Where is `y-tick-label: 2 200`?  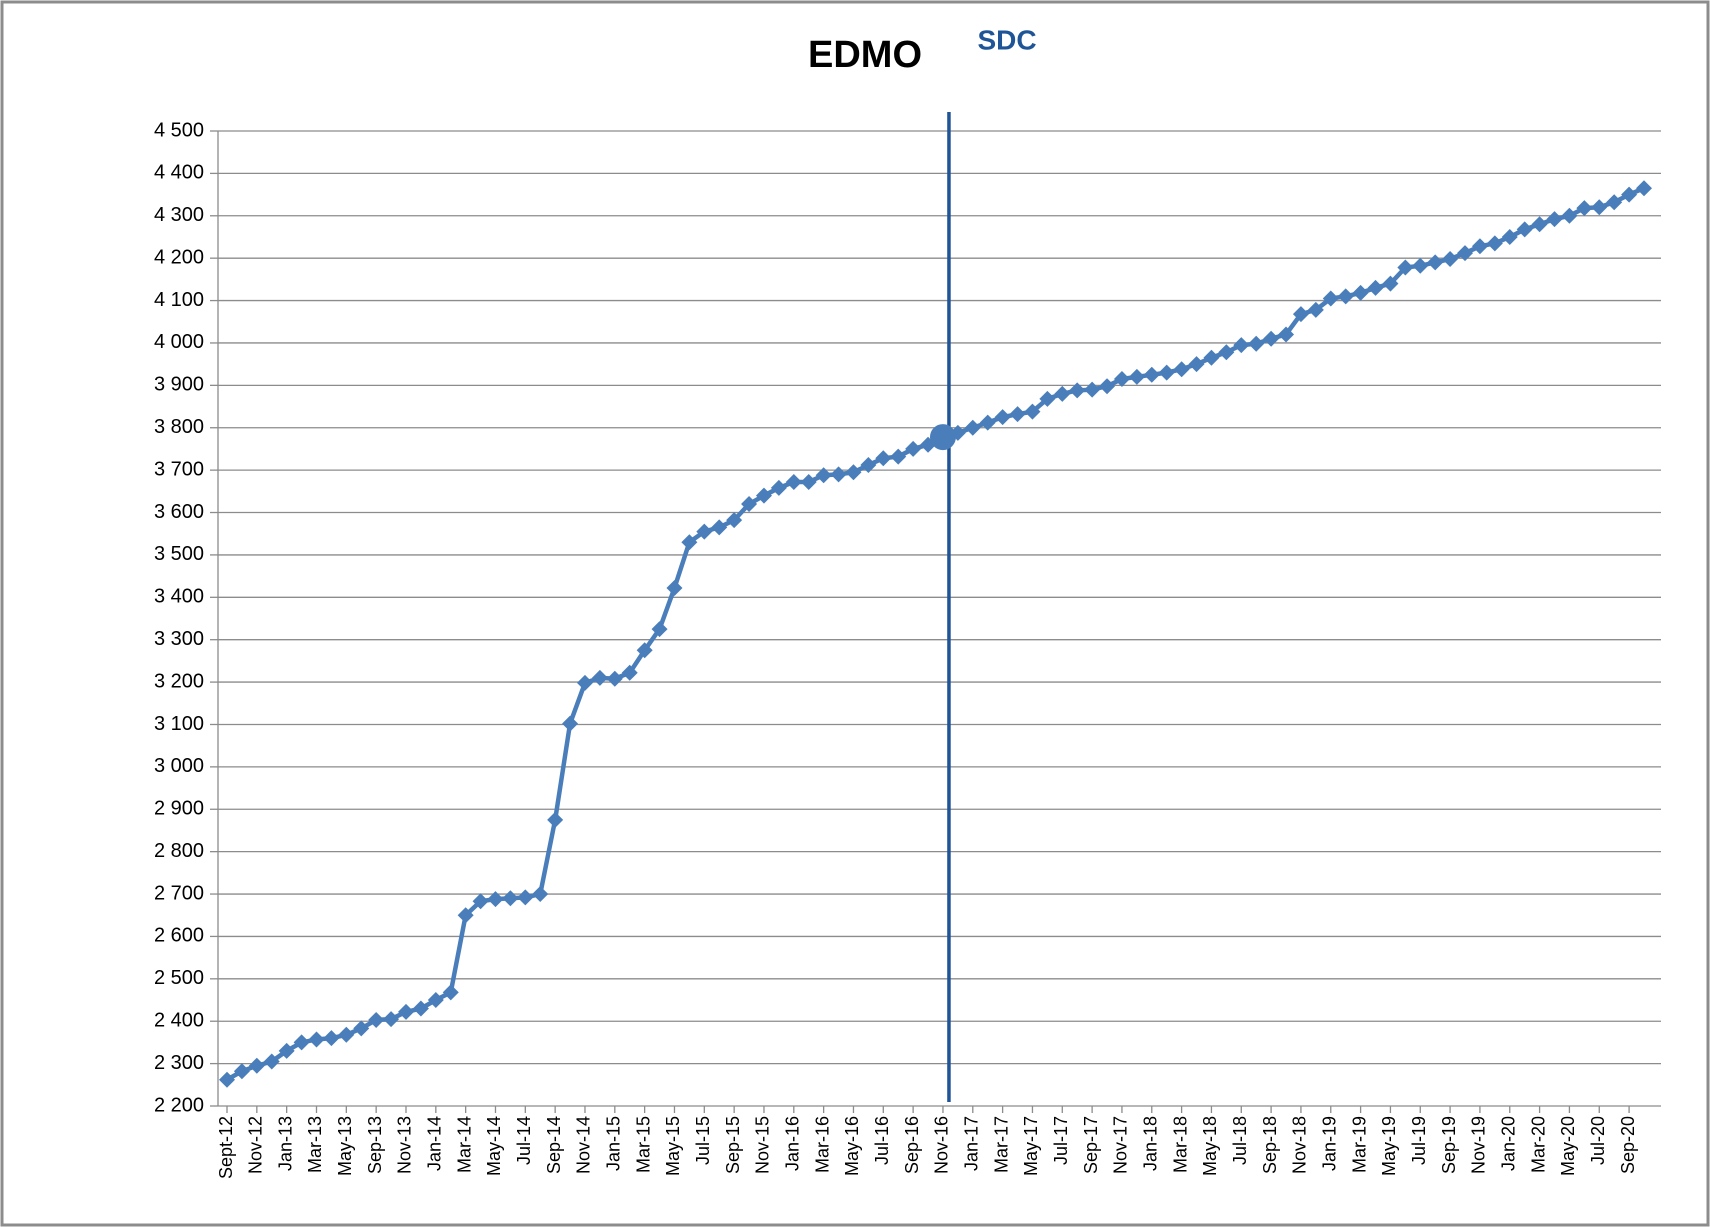
y-tick-label: 2 200 is located at coordinates (179, 1105).